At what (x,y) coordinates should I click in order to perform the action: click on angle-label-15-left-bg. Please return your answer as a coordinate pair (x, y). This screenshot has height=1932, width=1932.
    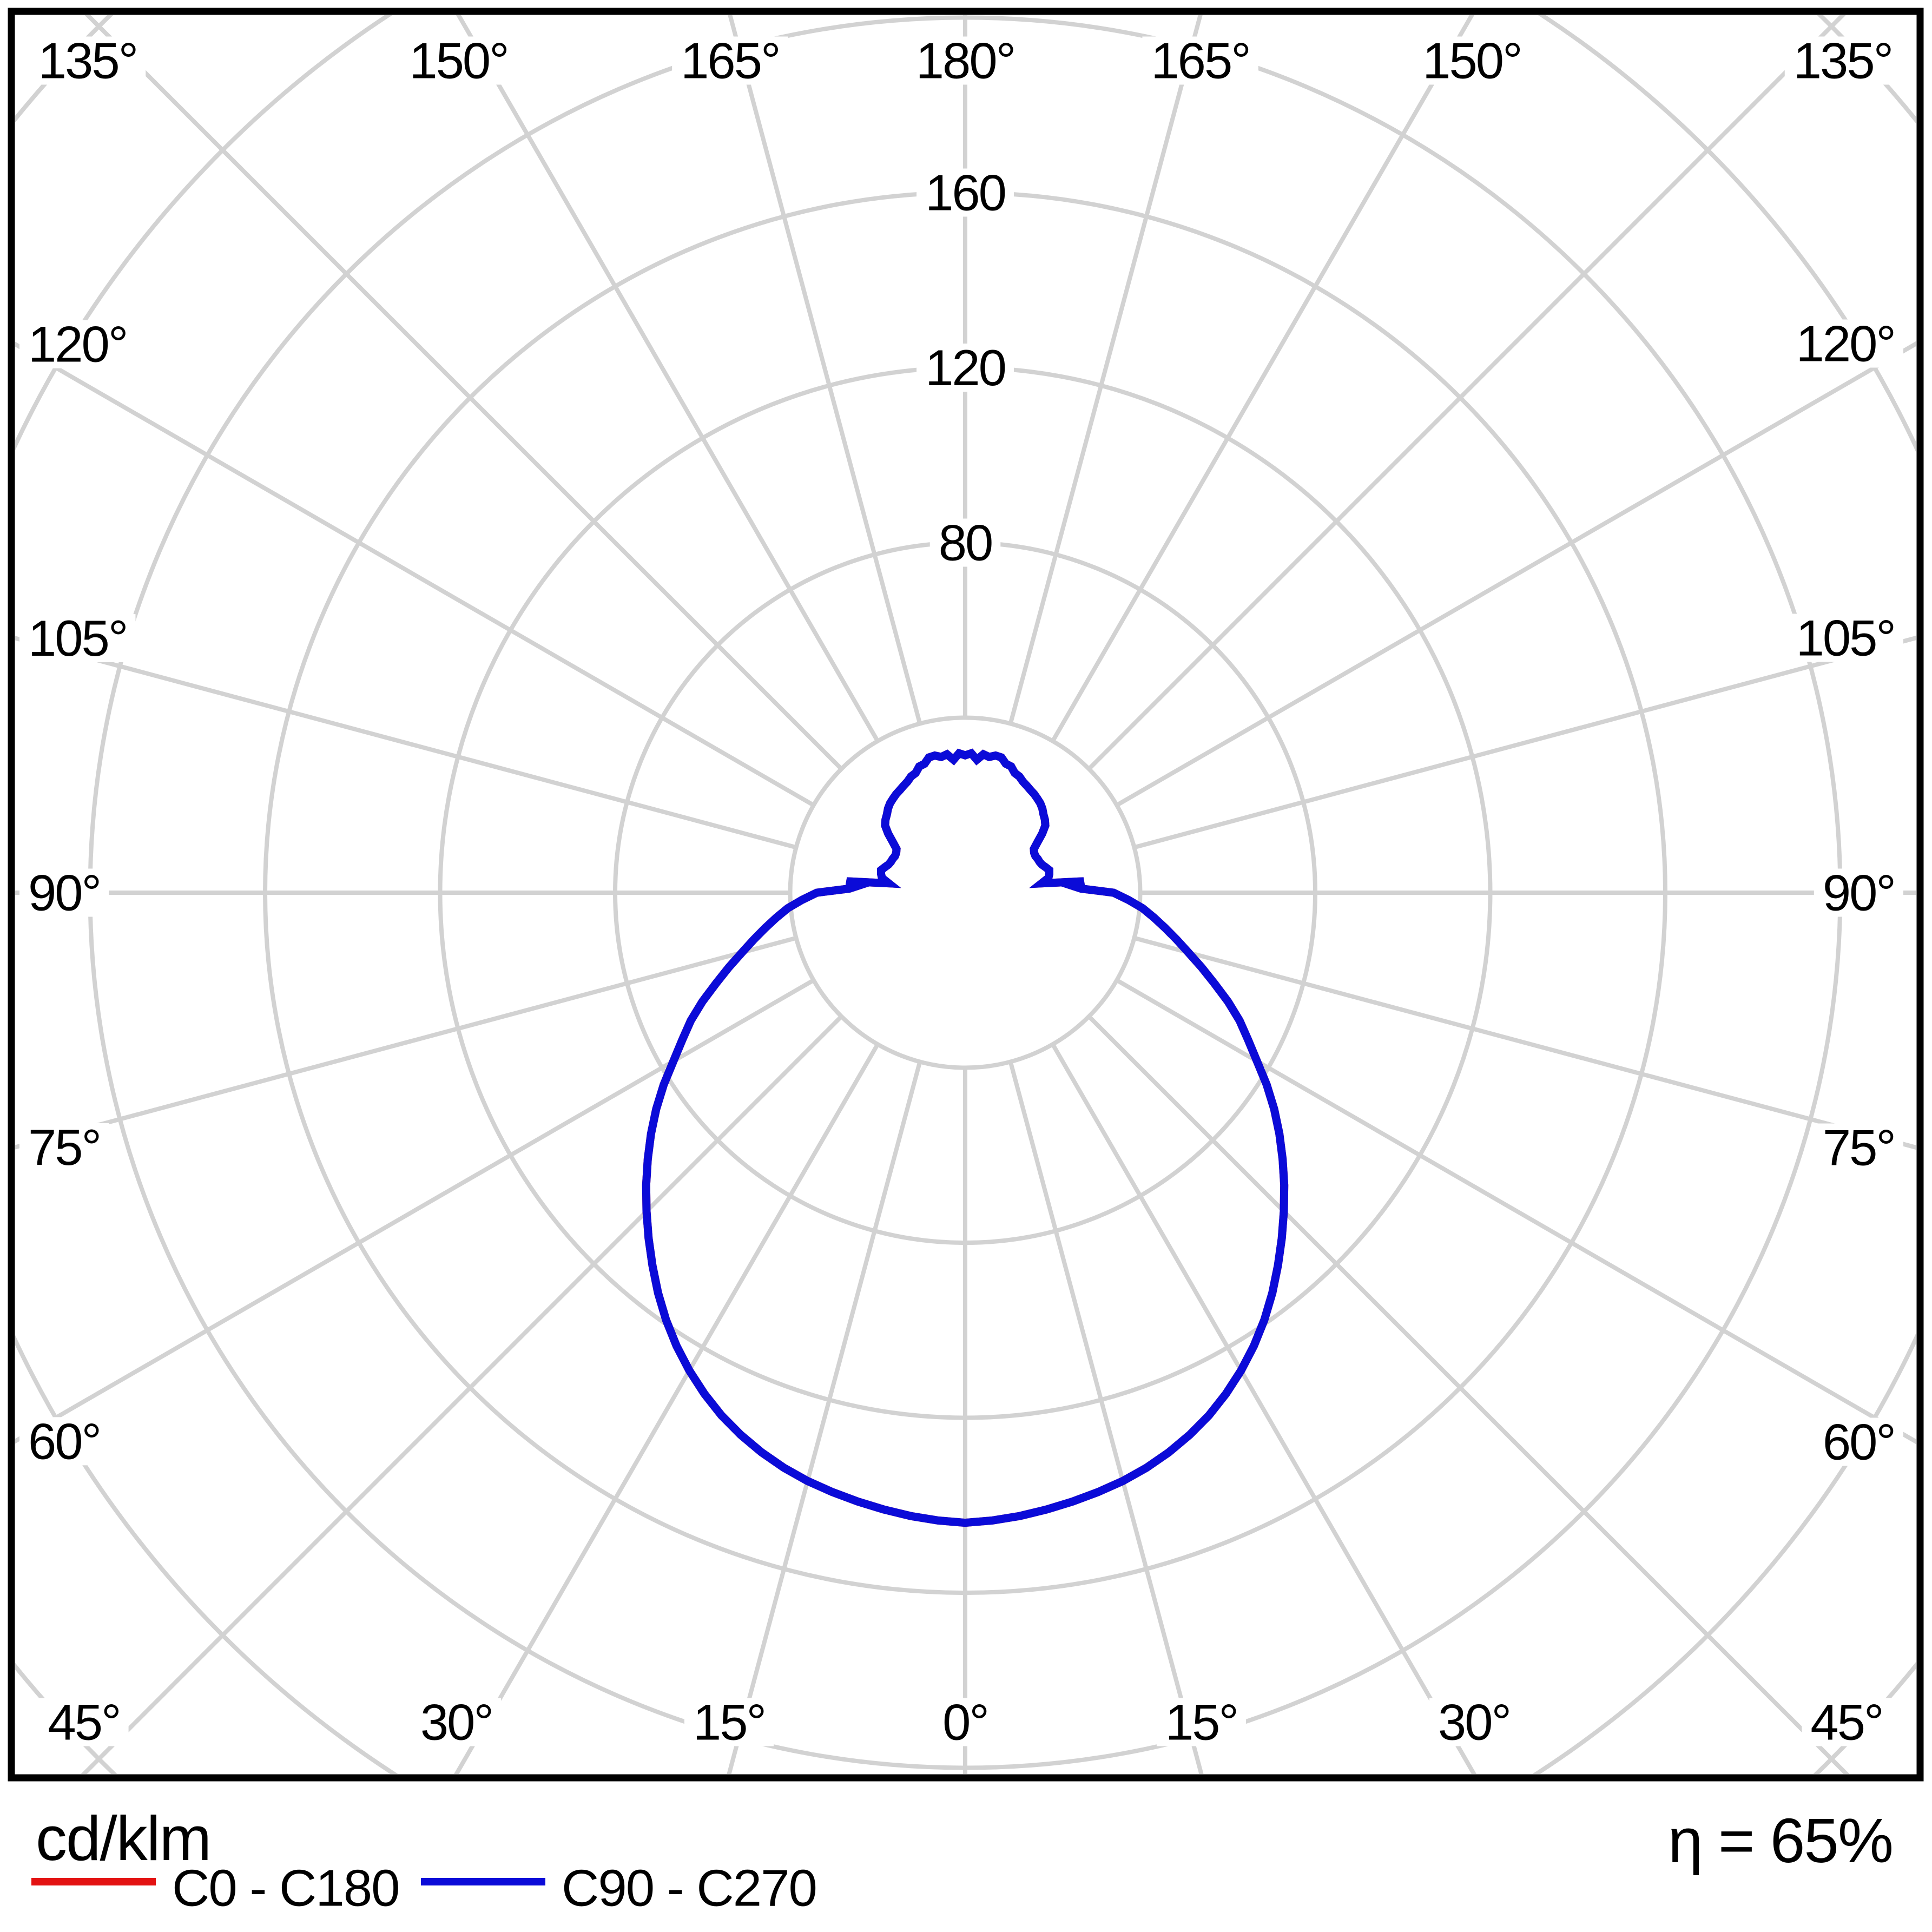
    Looking at the image, I should click on (729, 1722).